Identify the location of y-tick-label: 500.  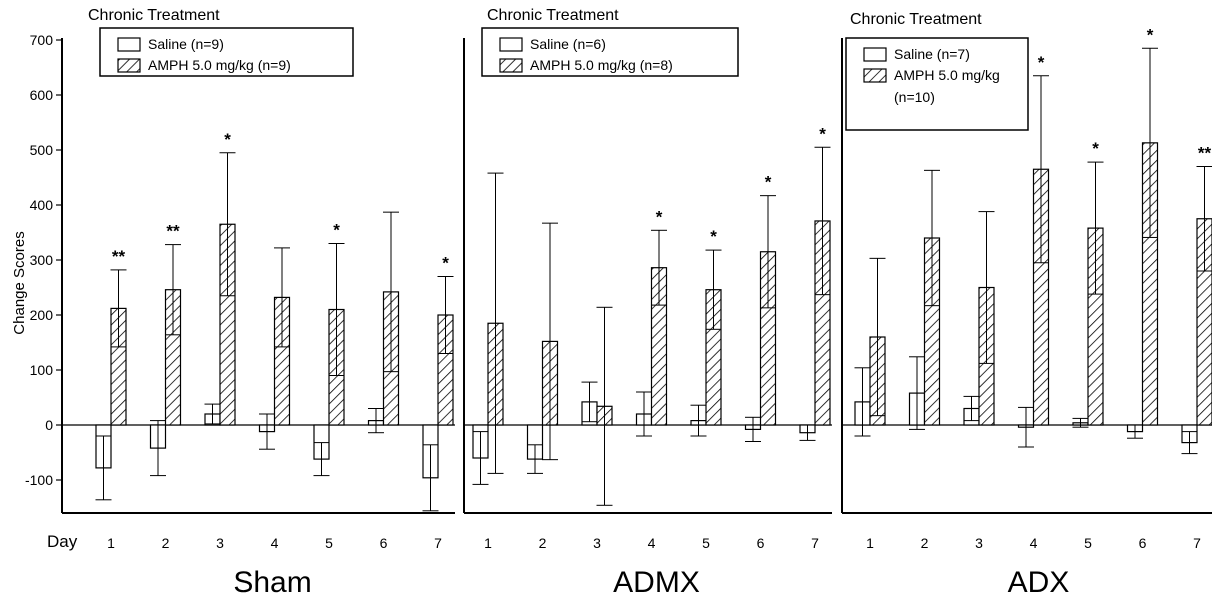
(42, 150).